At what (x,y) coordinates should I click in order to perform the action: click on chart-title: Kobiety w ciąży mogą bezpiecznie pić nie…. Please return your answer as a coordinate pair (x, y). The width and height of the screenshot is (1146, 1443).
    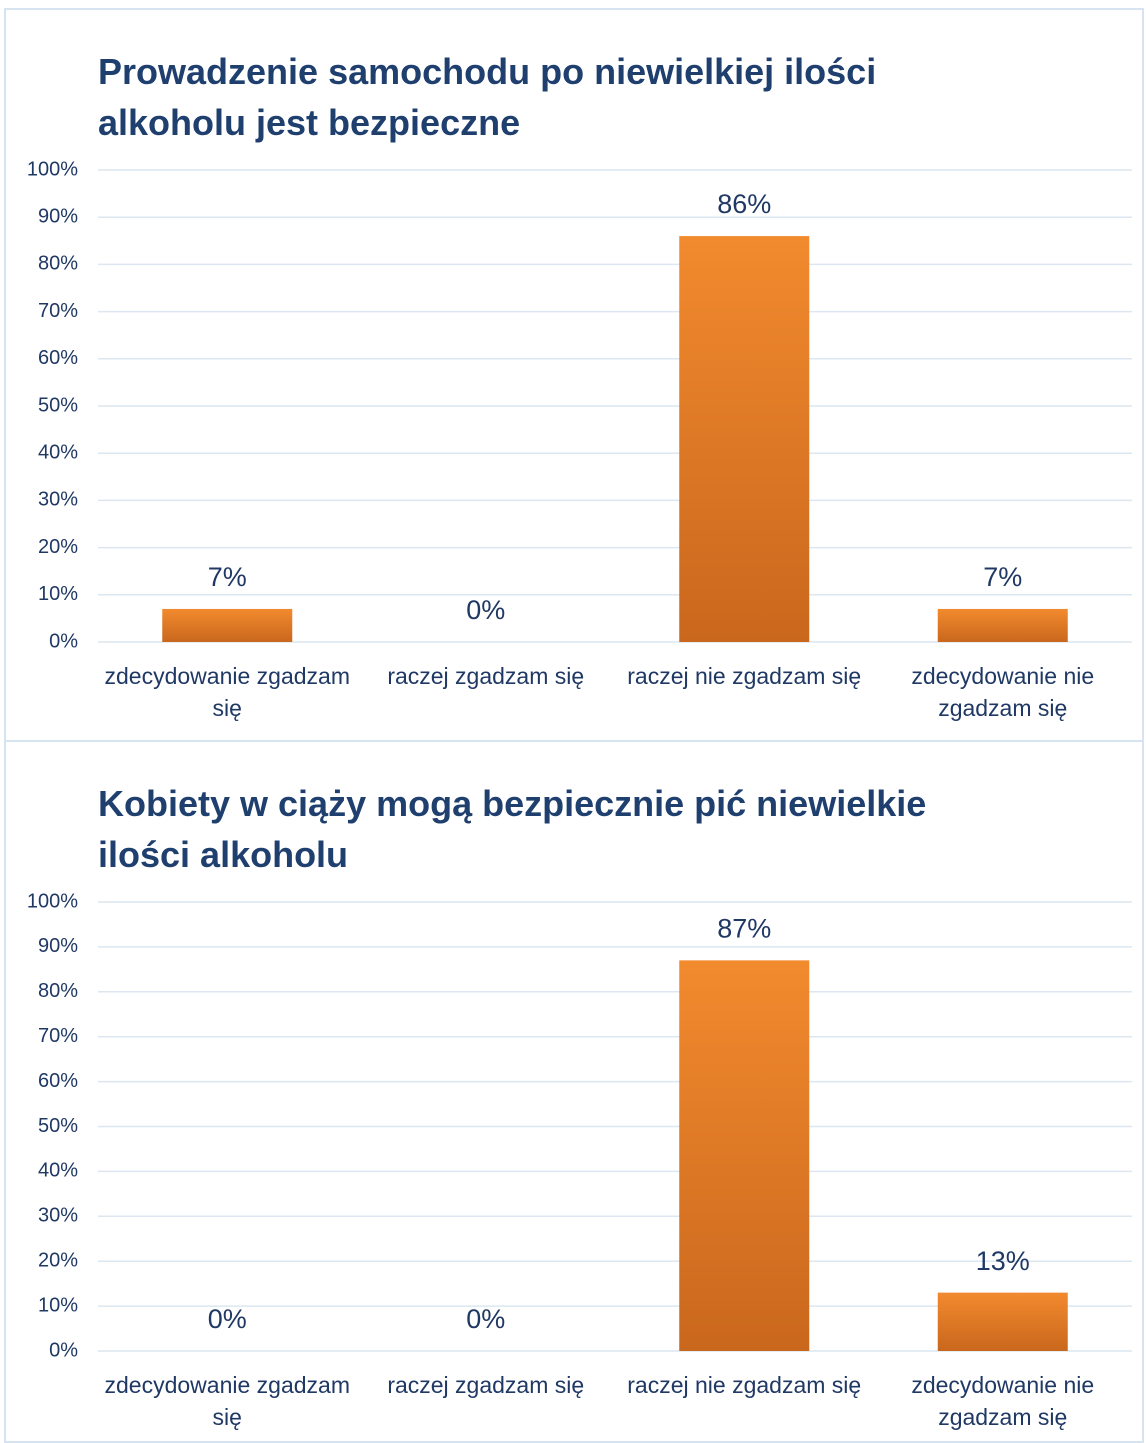
    Looking at the image, I should click on (512, 829).